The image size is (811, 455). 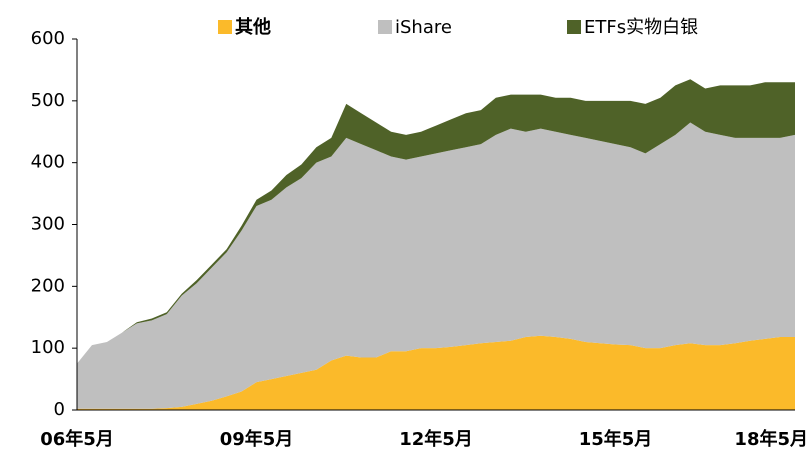 What do you see at coordinates (257, 439) in the screenshot?
I see `x-tick-label: 09年5月` at bounding box center [257, 439].